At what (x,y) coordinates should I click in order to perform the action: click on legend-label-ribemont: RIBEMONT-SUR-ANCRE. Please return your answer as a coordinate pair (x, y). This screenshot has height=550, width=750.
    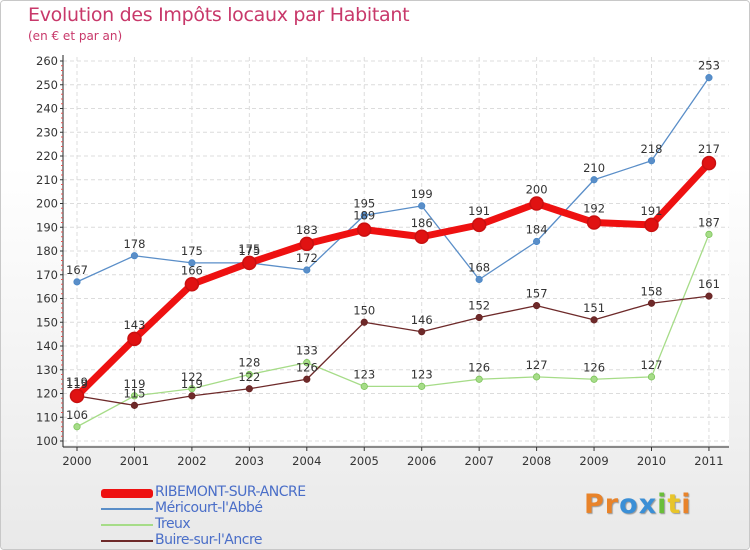
    Looking at the image, I should click on (230, 492).